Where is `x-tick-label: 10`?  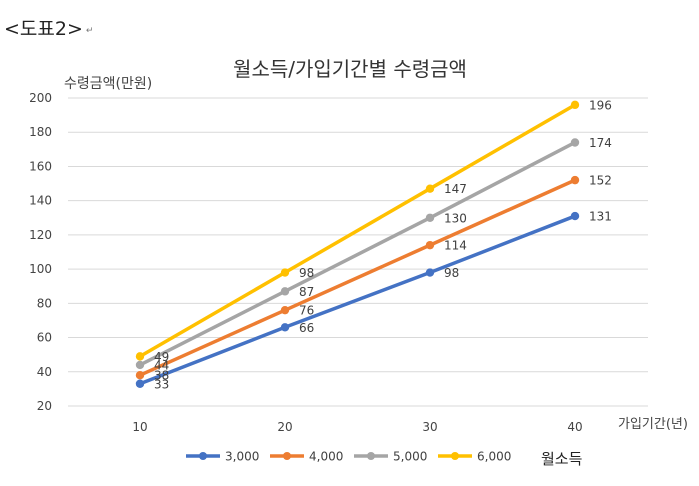
x-tick-label: 10 is located at coordinates (139, 427).